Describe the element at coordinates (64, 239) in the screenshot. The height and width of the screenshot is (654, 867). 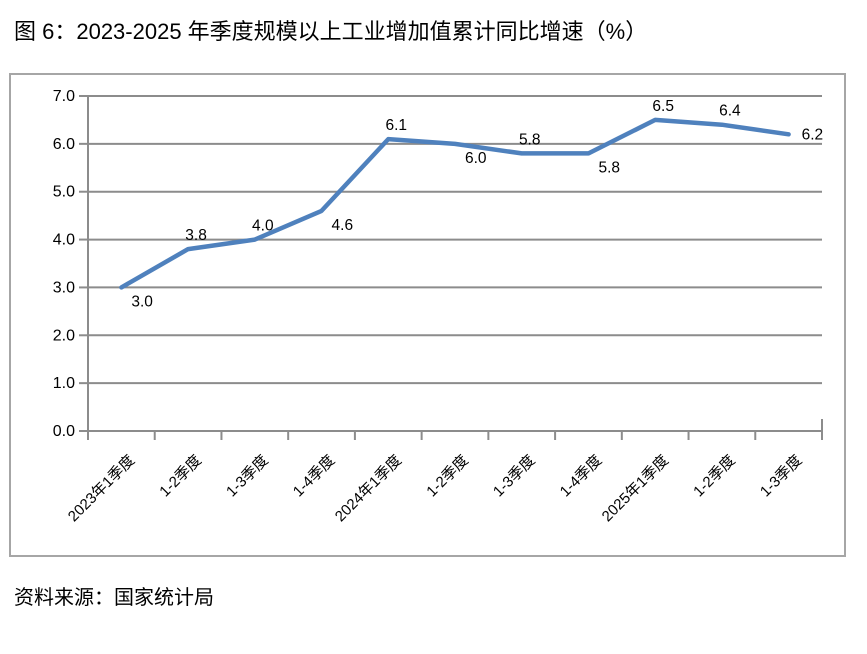
I see `y-tick-label: 4.0` at that location.